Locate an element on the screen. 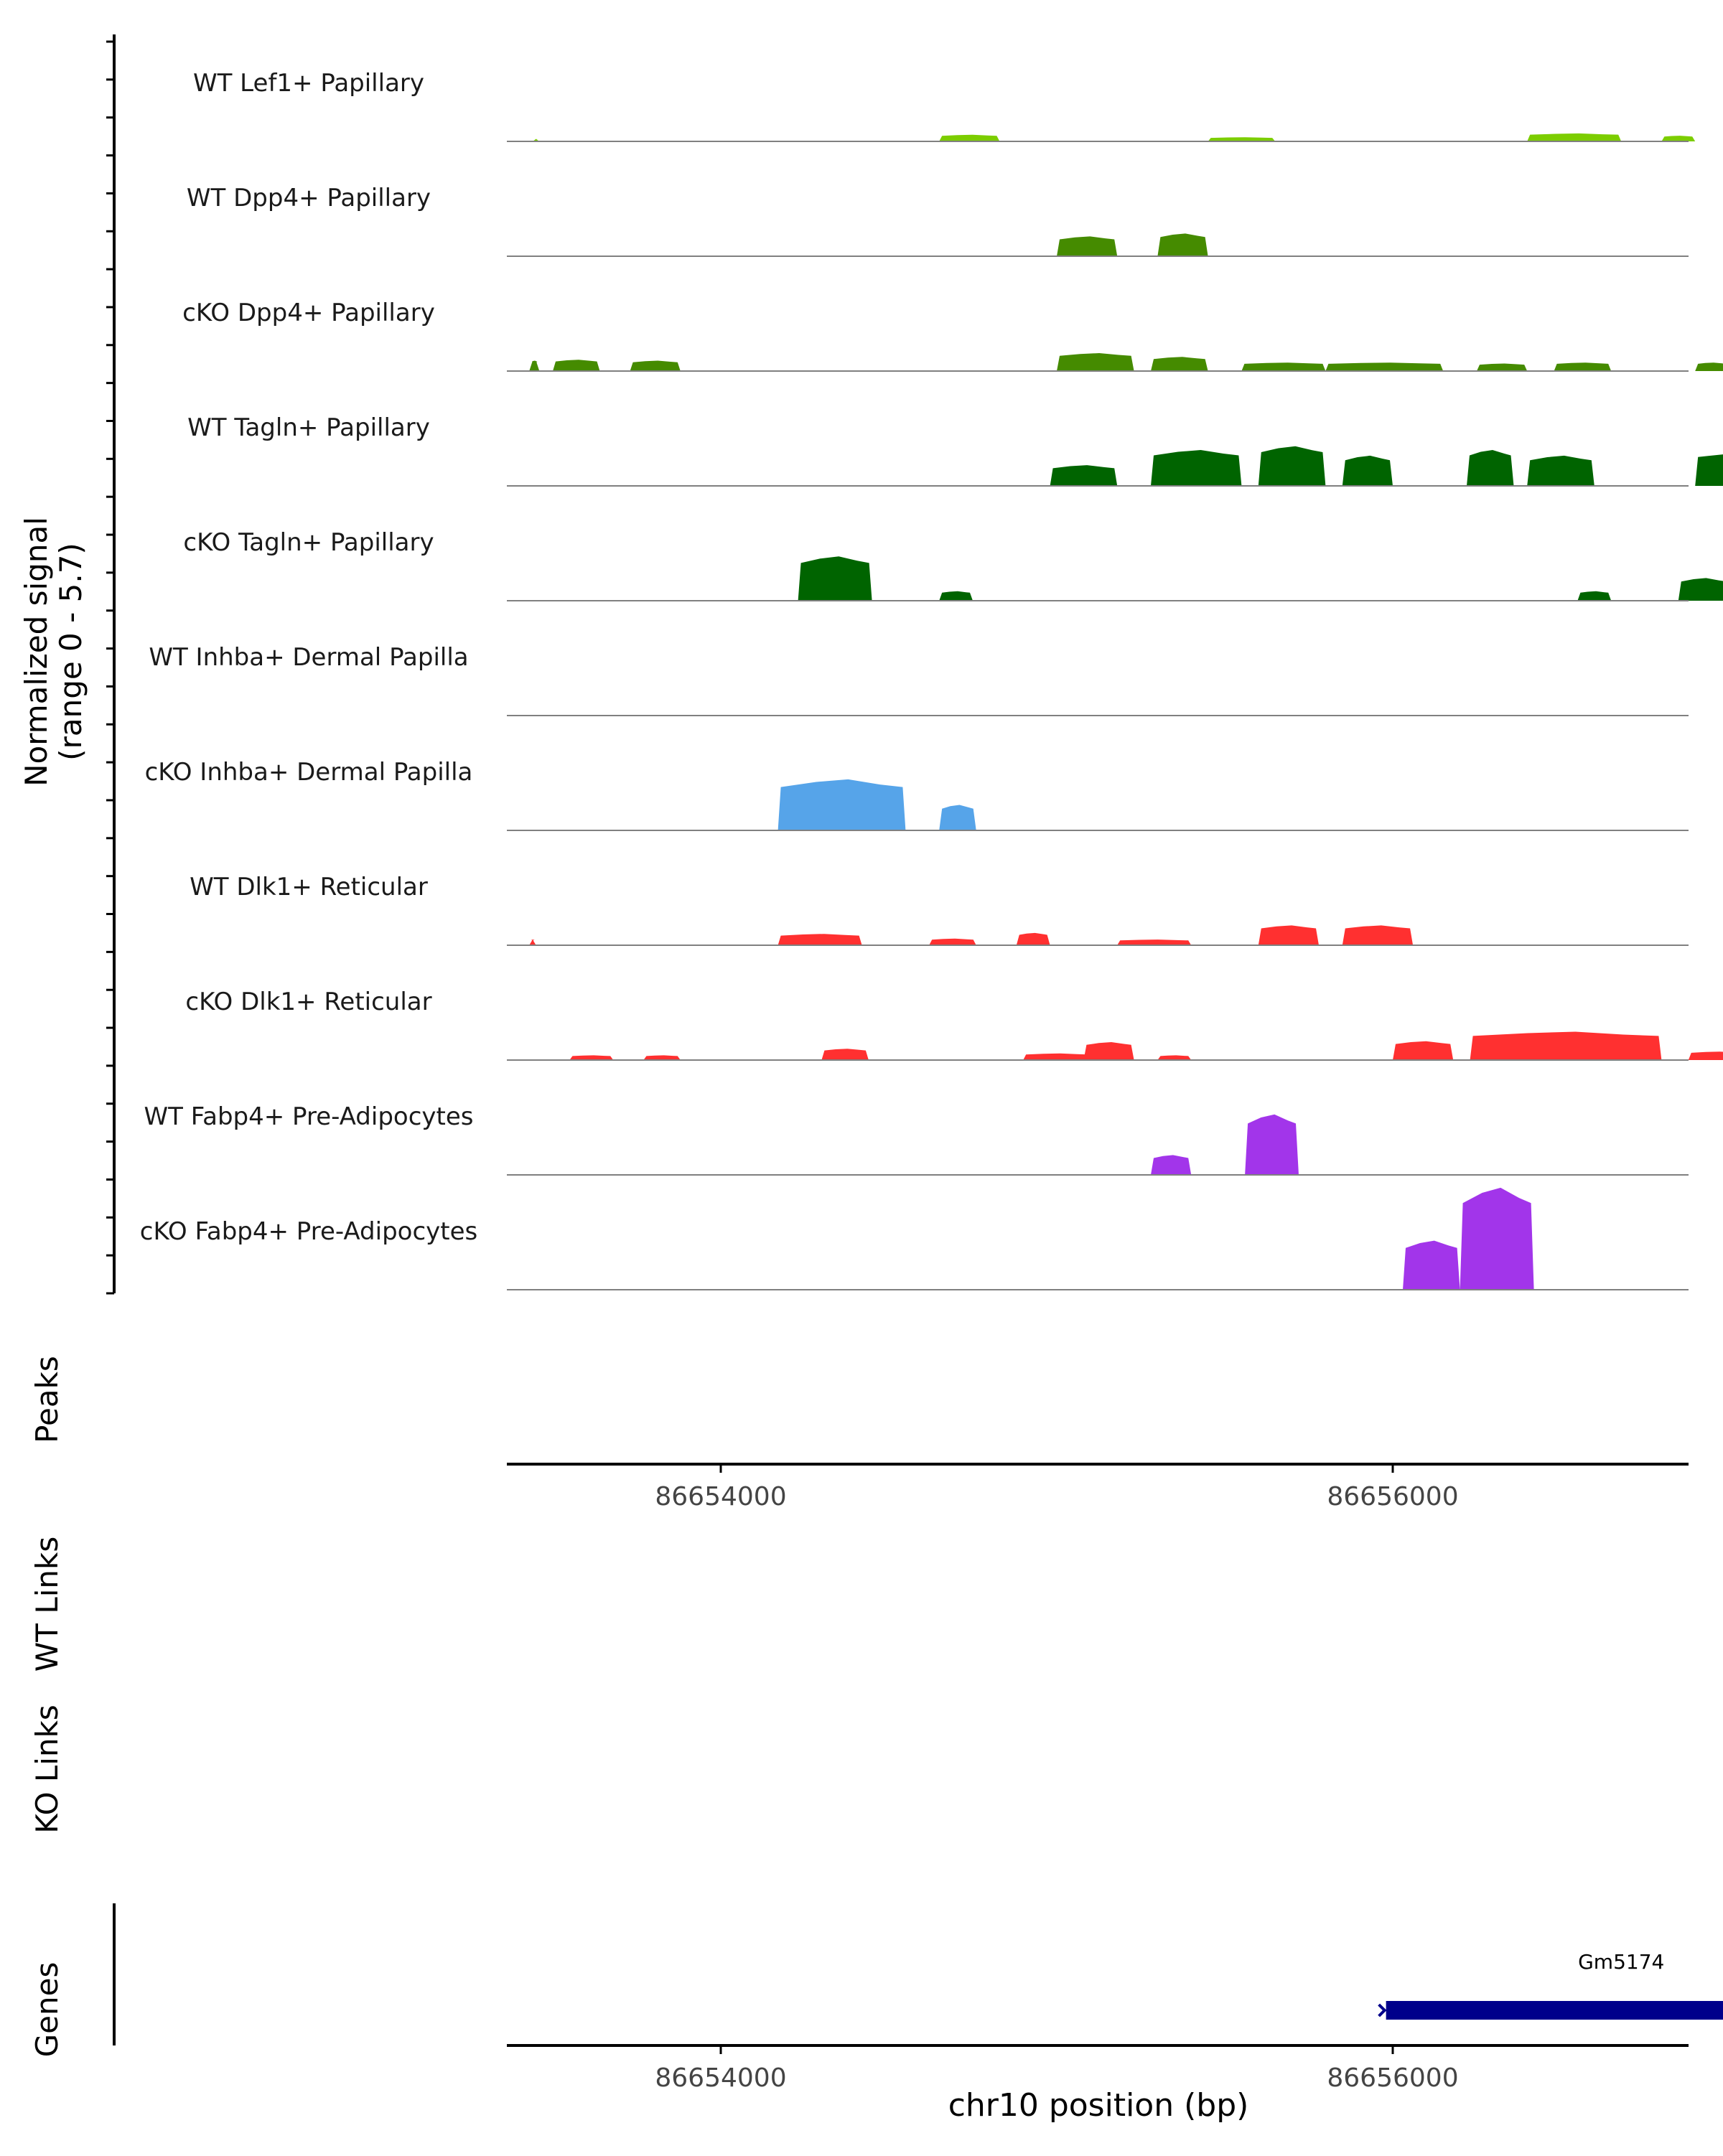 The width and height of the screenshot is (1723, 2156). track-wt-tagln-papillary: WT Tagln+ Papillary is located at coordinates (955, 450).